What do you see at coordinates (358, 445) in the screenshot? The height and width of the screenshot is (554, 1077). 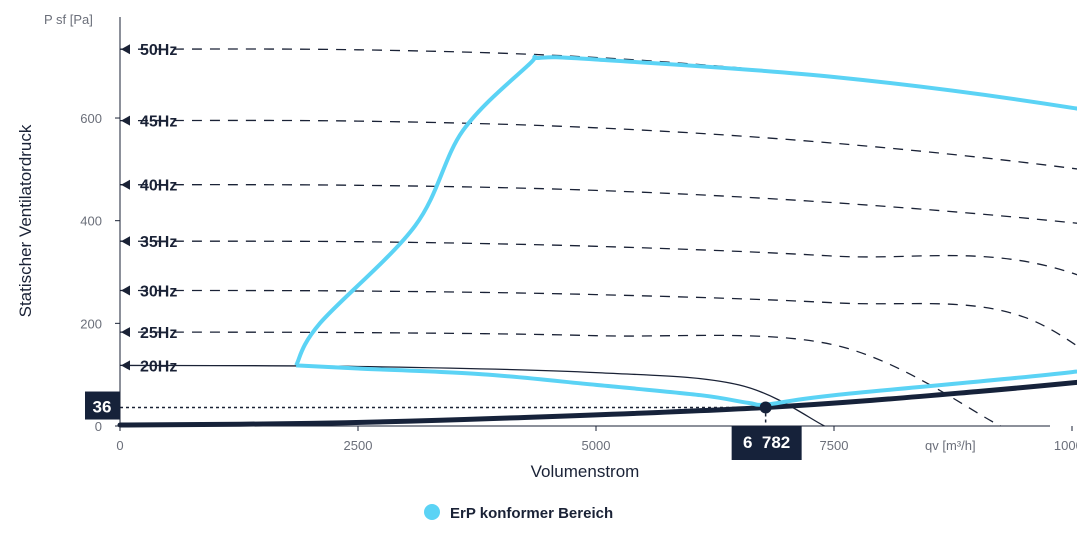 I see `x-tick-label: 2500` at bounding box center [358, 445].